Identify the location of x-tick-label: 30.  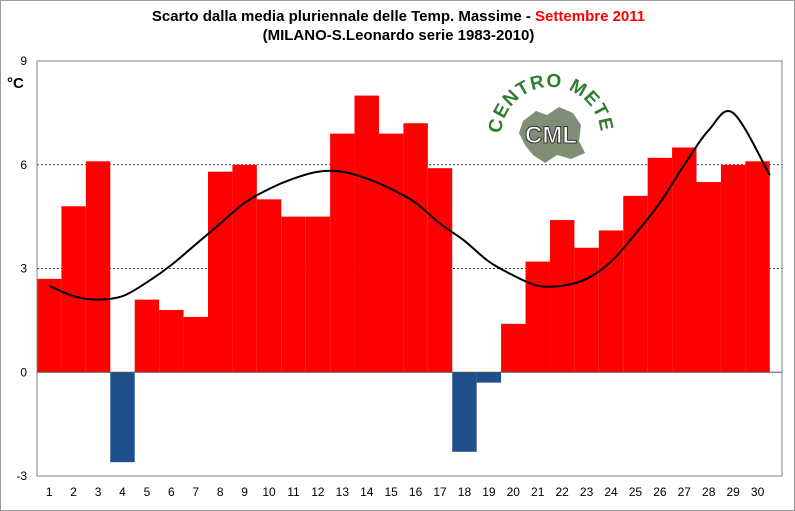
(758, 492).